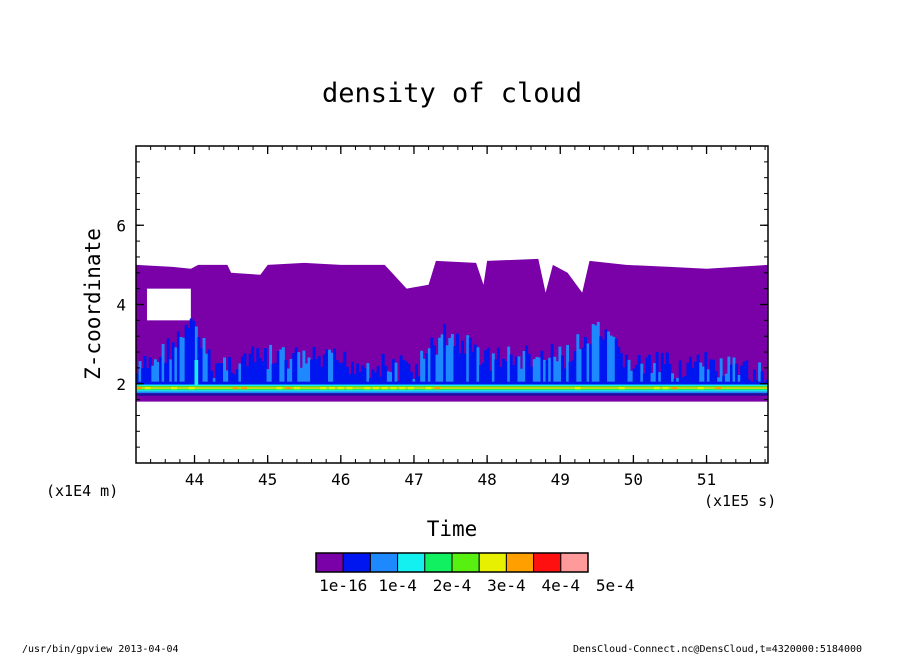  What do you see at coordinates (561, 585) in the screenshot?
I see `colorbar-level-label: 4e-4` at bounding box center [561, 585].